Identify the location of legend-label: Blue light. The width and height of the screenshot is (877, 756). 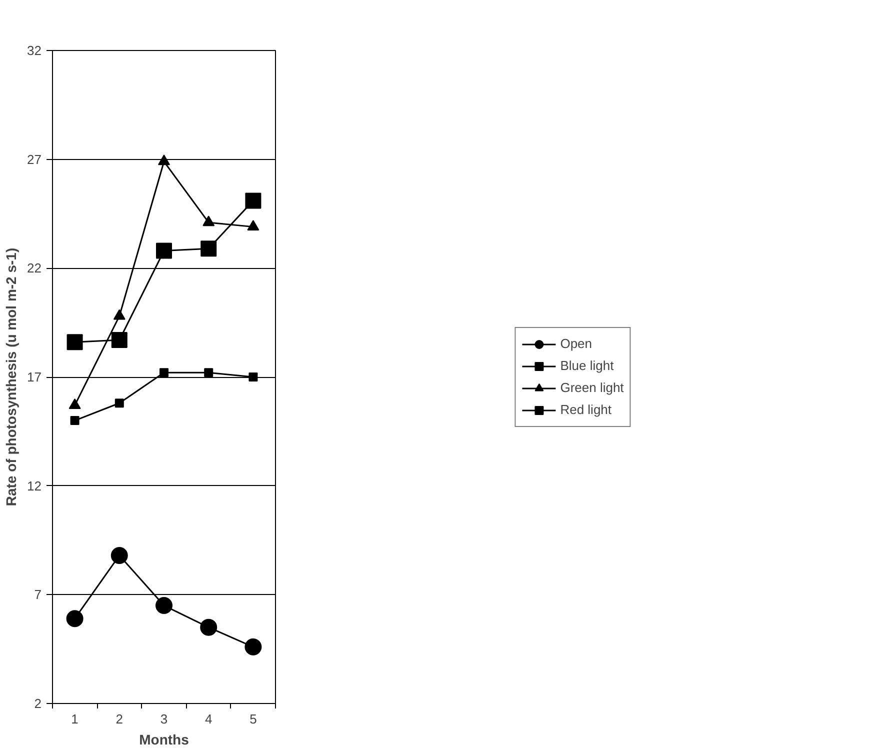
(587, 365).